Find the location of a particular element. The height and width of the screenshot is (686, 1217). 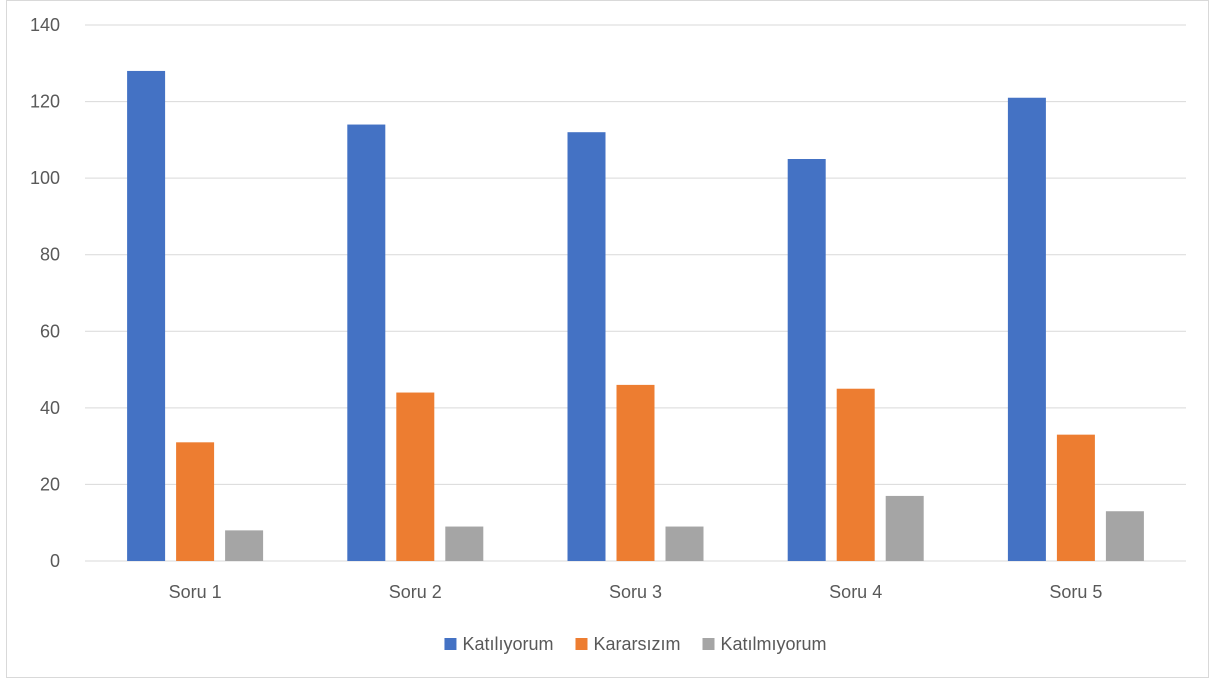

x-tick-label: Soru 2 is located at coordinates (415, 592).